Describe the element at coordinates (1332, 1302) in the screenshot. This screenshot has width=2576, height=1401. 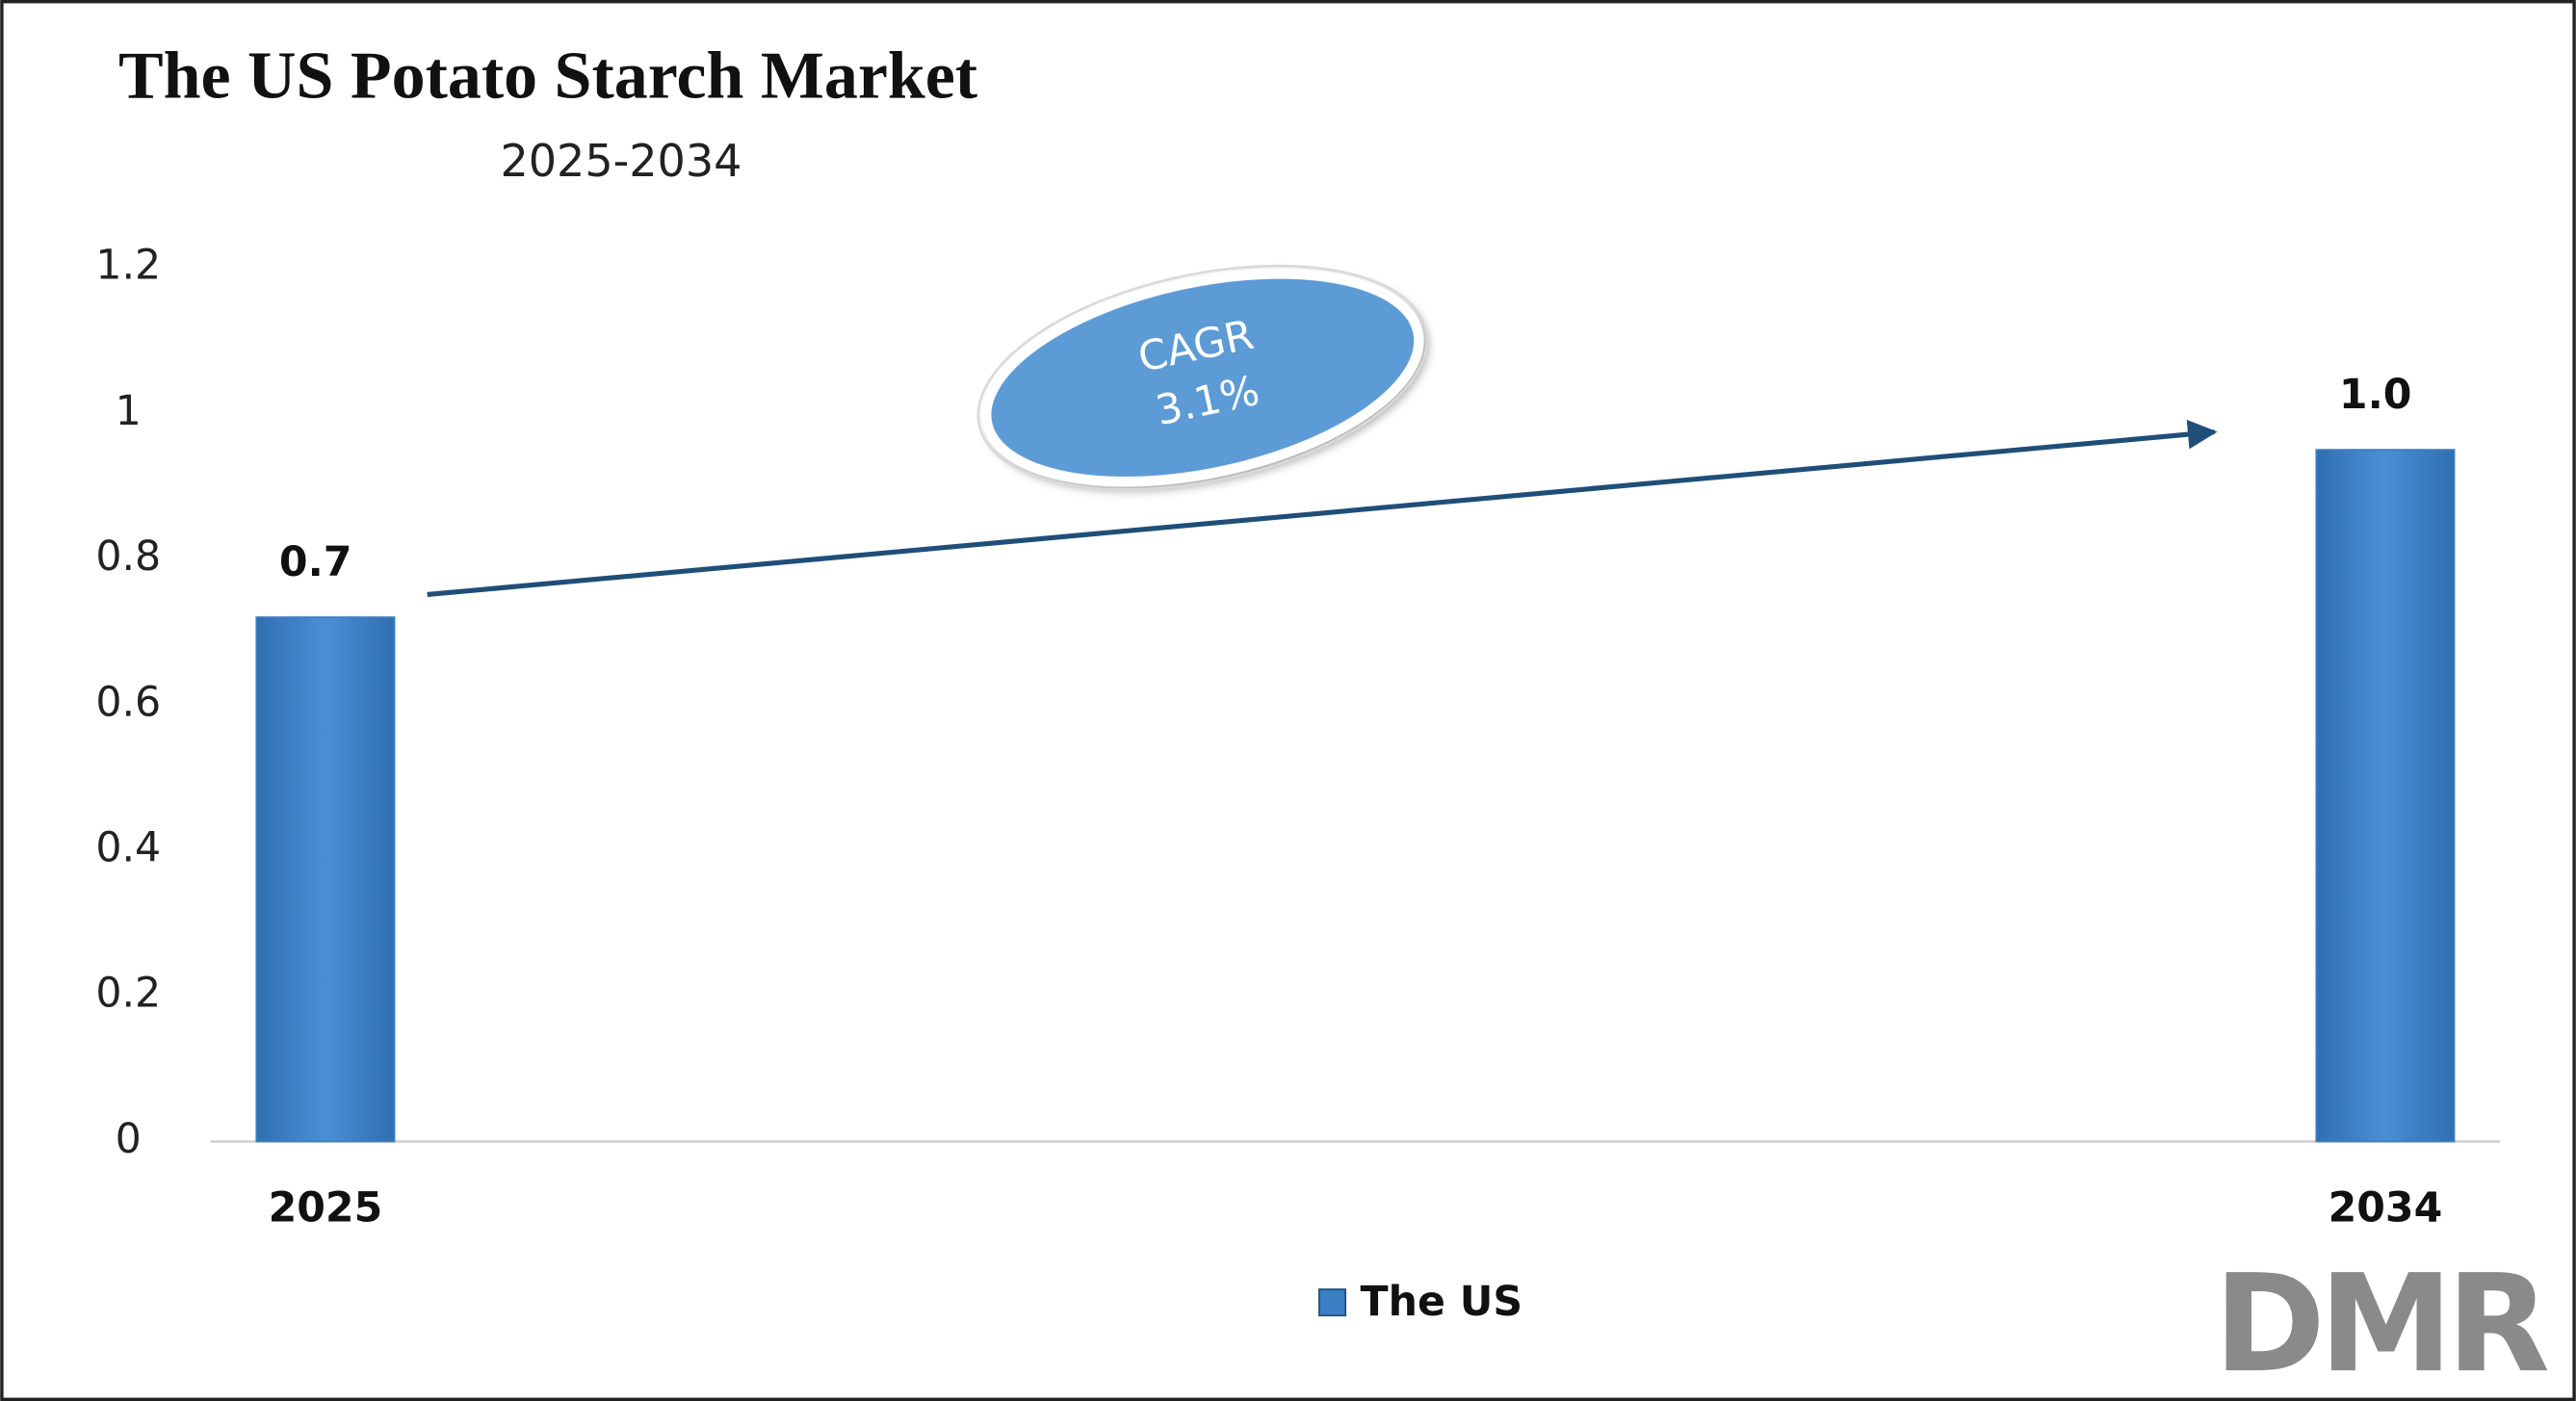
I see `legend-swatch` at that location.